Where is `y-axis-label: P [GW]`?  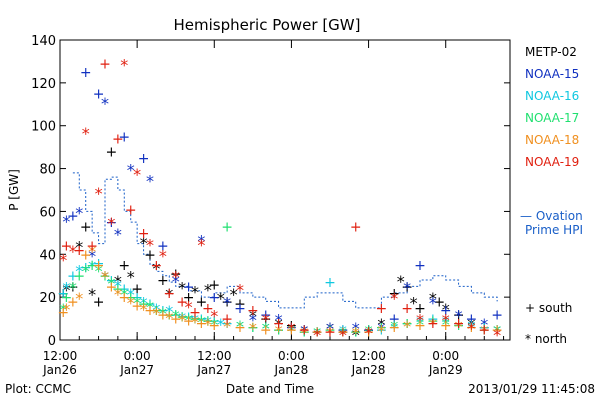 y-axis-label: P [GW] is located at coordinates (14, 190).